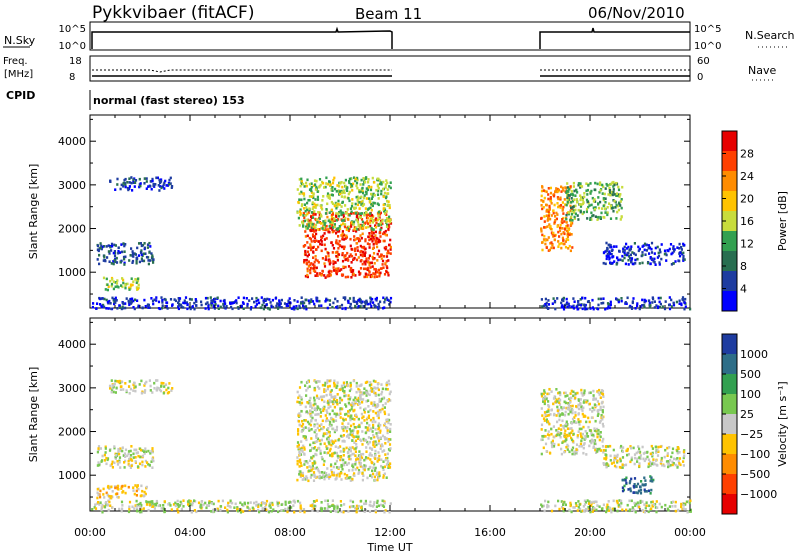 The width and height of the screenshot is (800, 554). What do you see at coordinates (72, 272) in the screenshot?
I see `y-tick-label: 1000` at bounding box center [72, 272].